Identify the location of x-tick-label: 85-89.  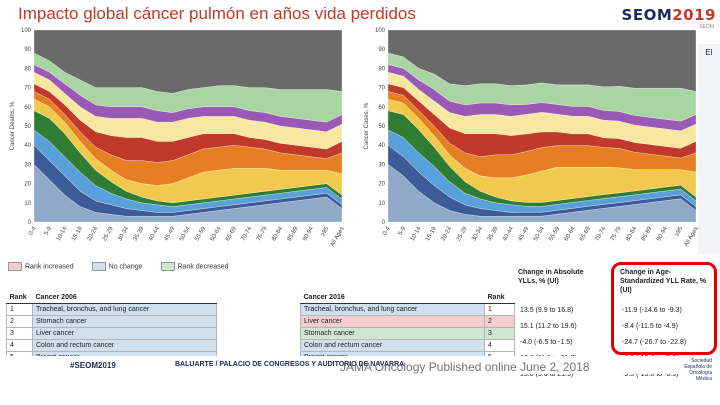
(293, 233).